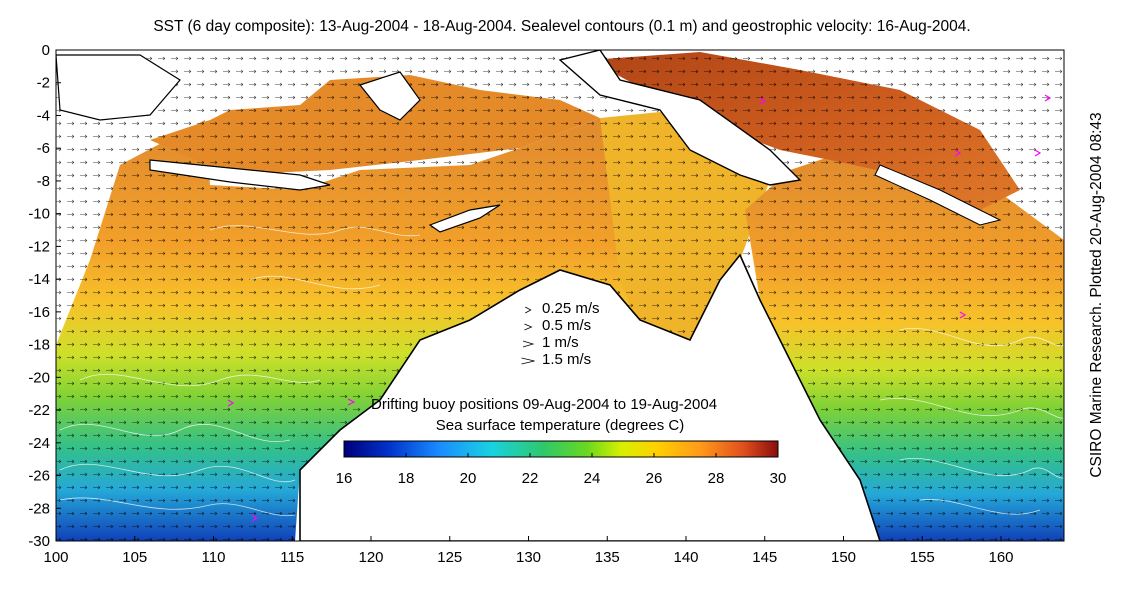 This screenshot has width=1124, height=591. I want to click on y-tick-label: 0, so click(46, 50).